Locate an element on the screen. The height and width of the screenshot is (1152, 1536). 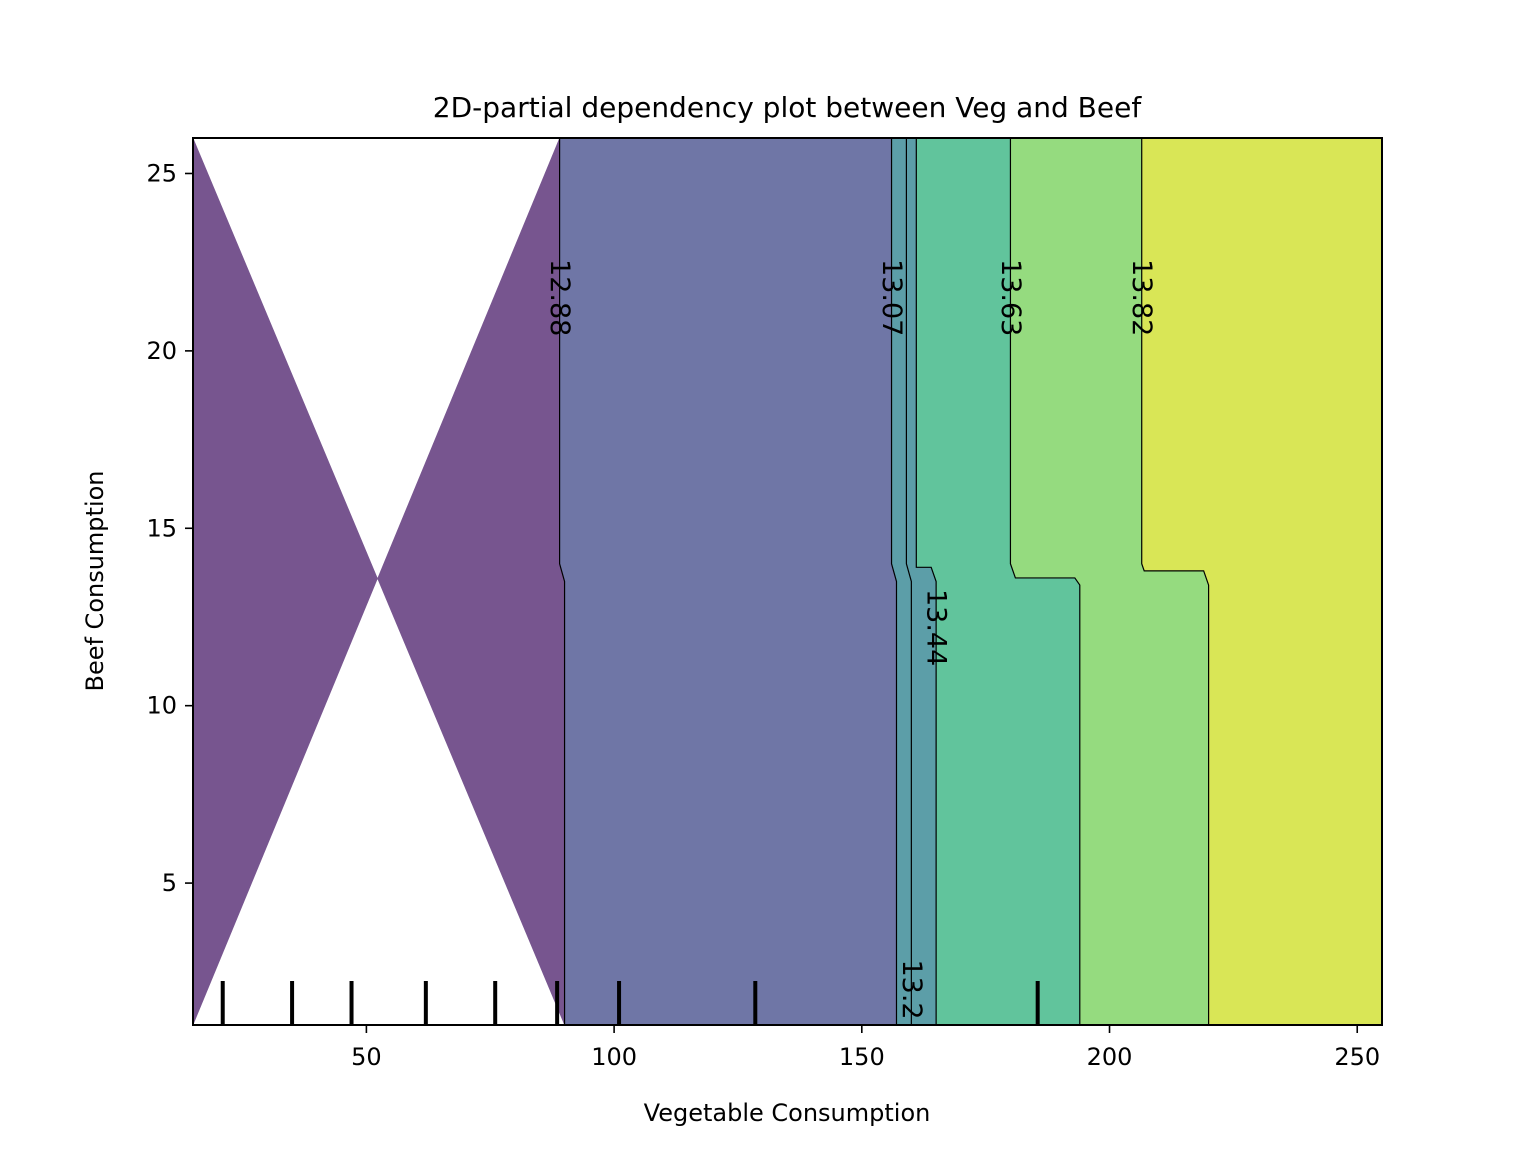
y-axis-label: Beef Consumption is located at coordinates (95, 580).